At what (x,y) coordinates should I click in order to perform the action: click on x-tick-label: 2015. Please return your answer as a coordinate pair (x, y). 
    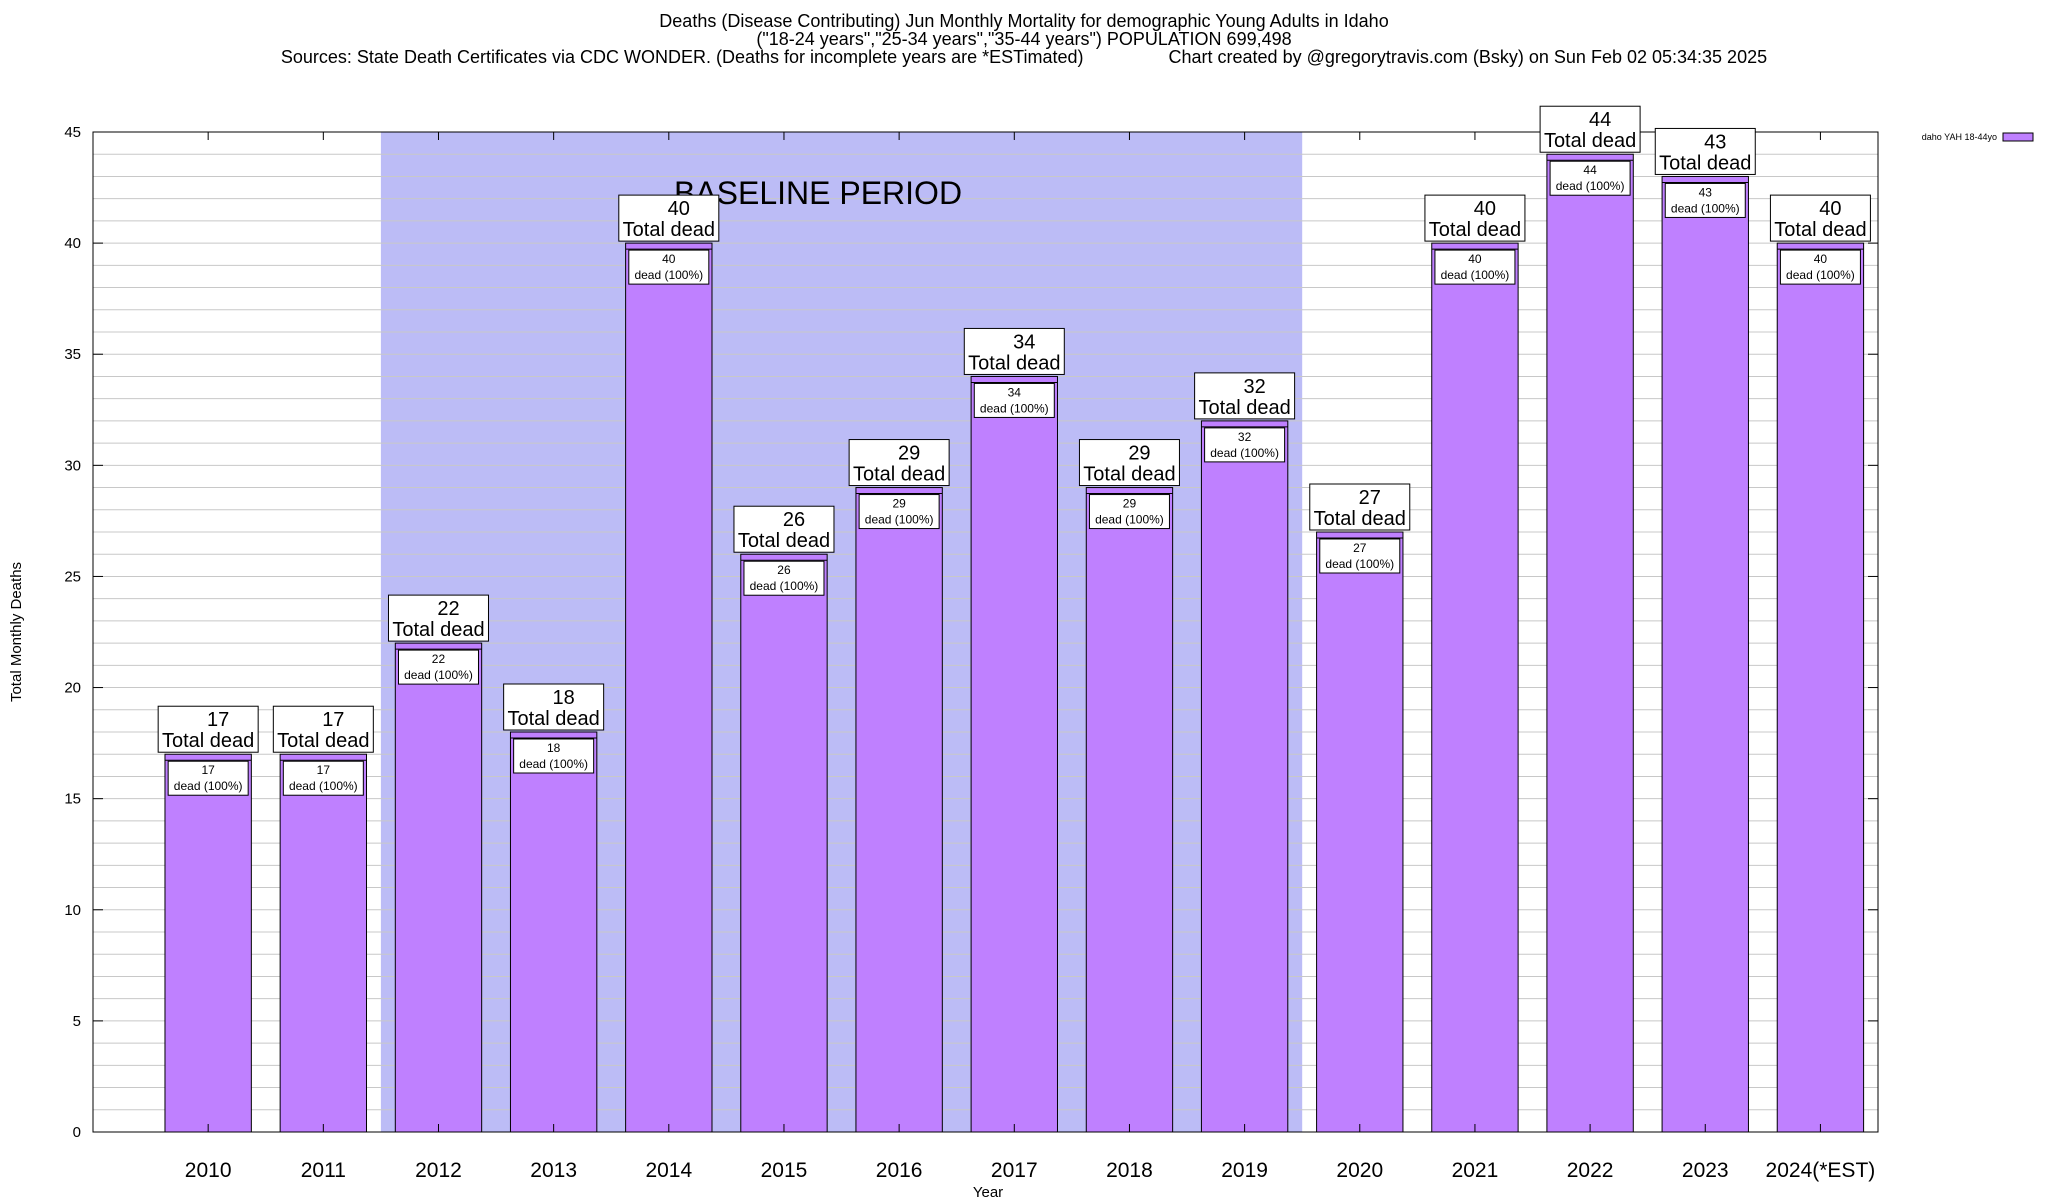
    Looking at the image, I should click on (784, 1170).